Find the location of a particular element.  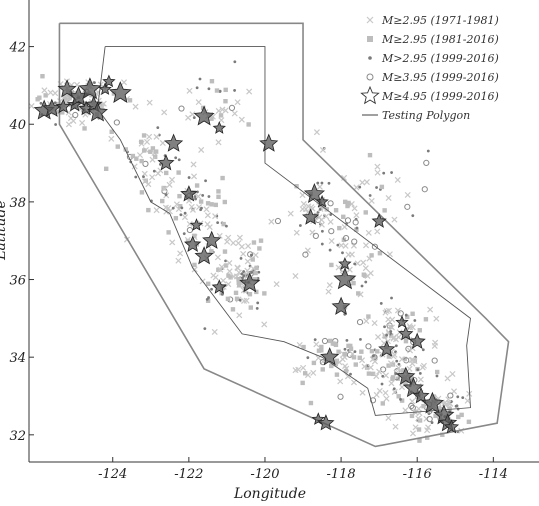

legend-item: M≥2.95 (1971-1981) is located at coordinates (432, 20).